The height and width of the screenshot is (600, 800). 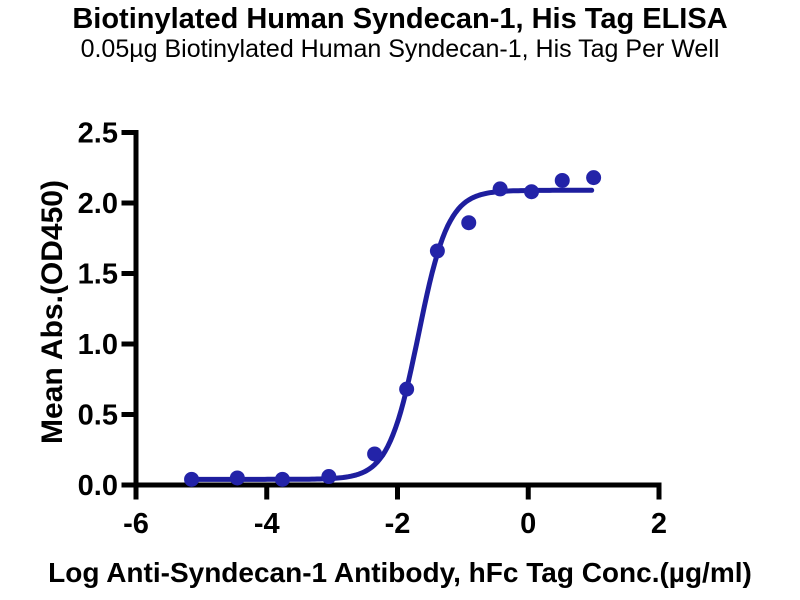 I want to click on x-tick-label: 2, so click(x=659, y=524).